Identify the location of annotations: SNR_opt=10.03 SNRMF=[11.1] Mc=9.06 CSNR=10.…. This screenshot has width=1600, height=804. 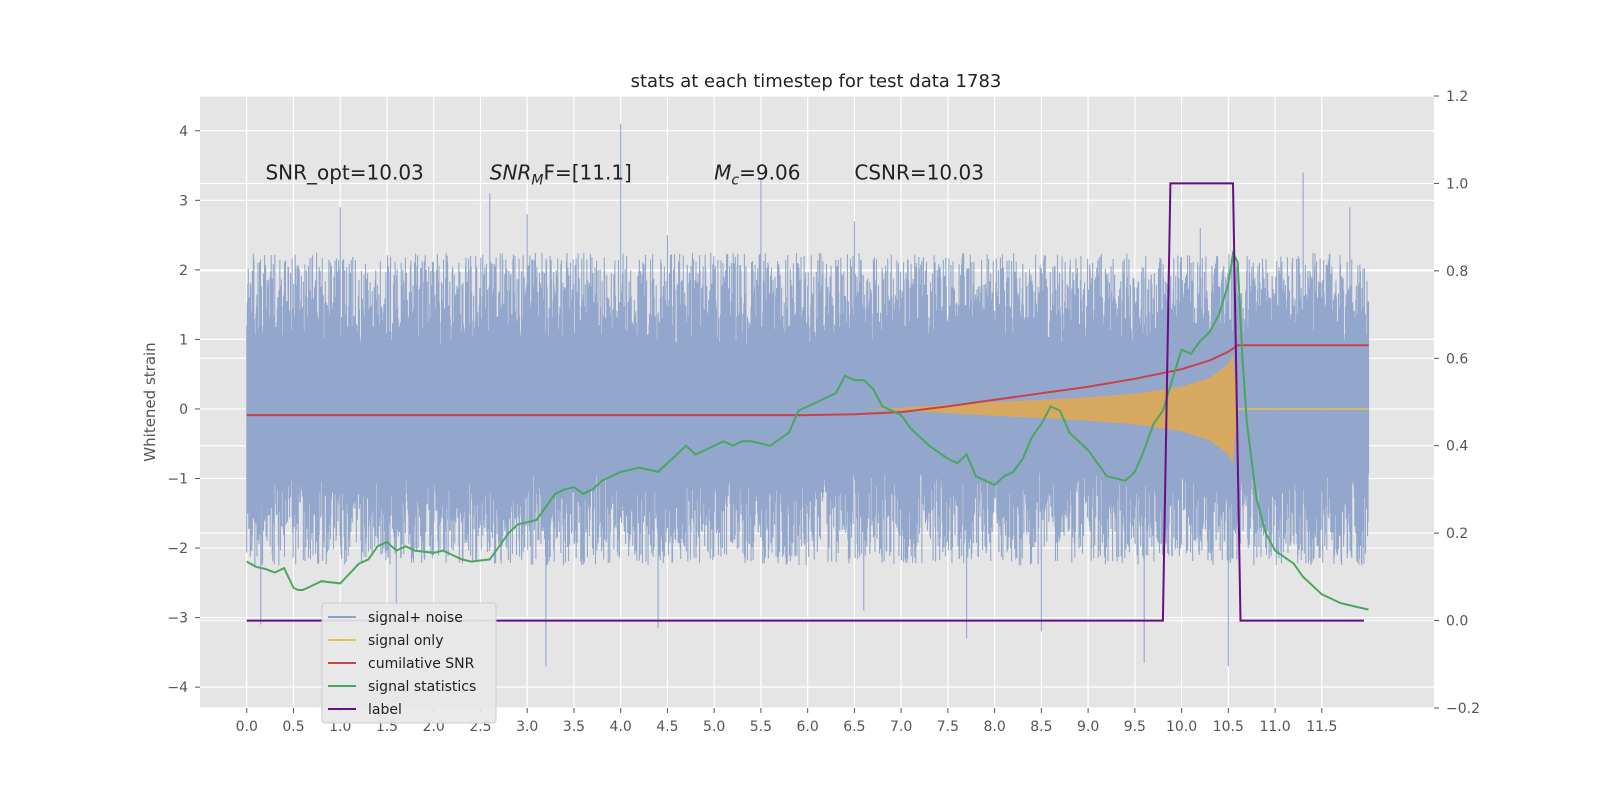
(624, 174).